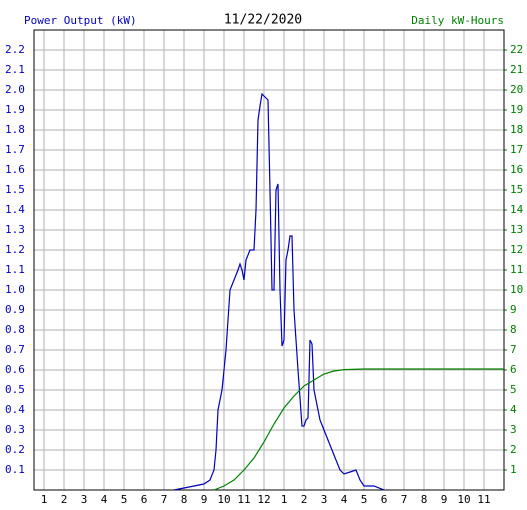  I want to click on y2-tick-label: 12, so click(516, 249).